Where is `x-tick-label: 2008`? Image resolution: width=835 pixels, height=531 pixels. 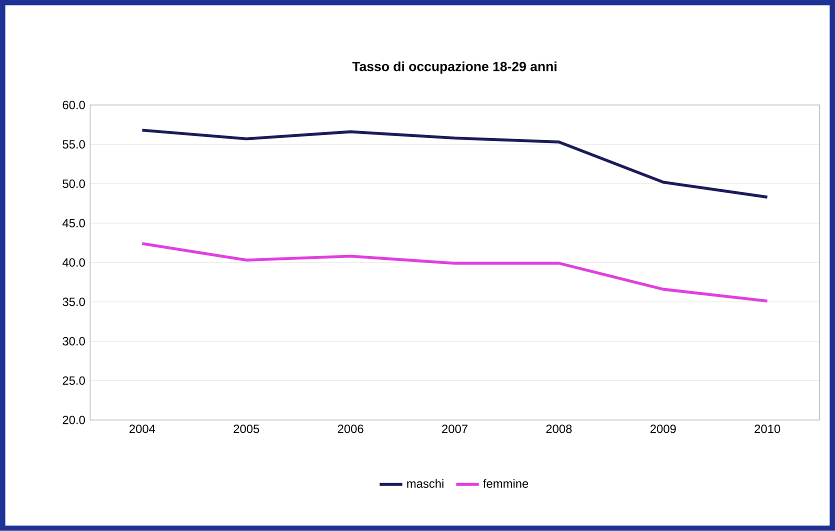
x-tick-label: 2008 is located at coordinates (559, 429).